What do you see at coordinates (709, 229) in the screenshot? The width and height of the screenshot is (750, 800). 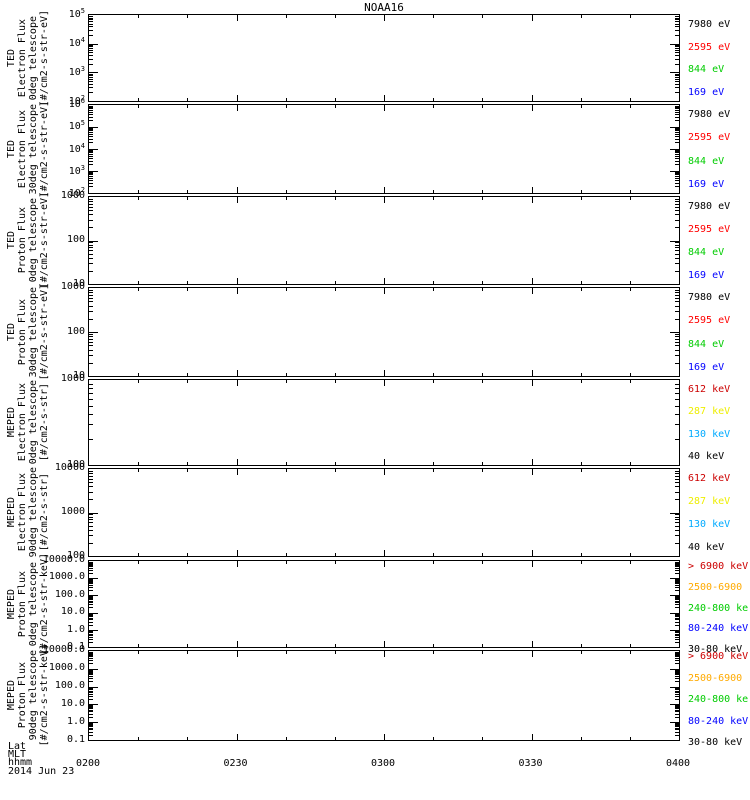 I see `legend-entry: 2595 eV` at bounding box center [709, 229].